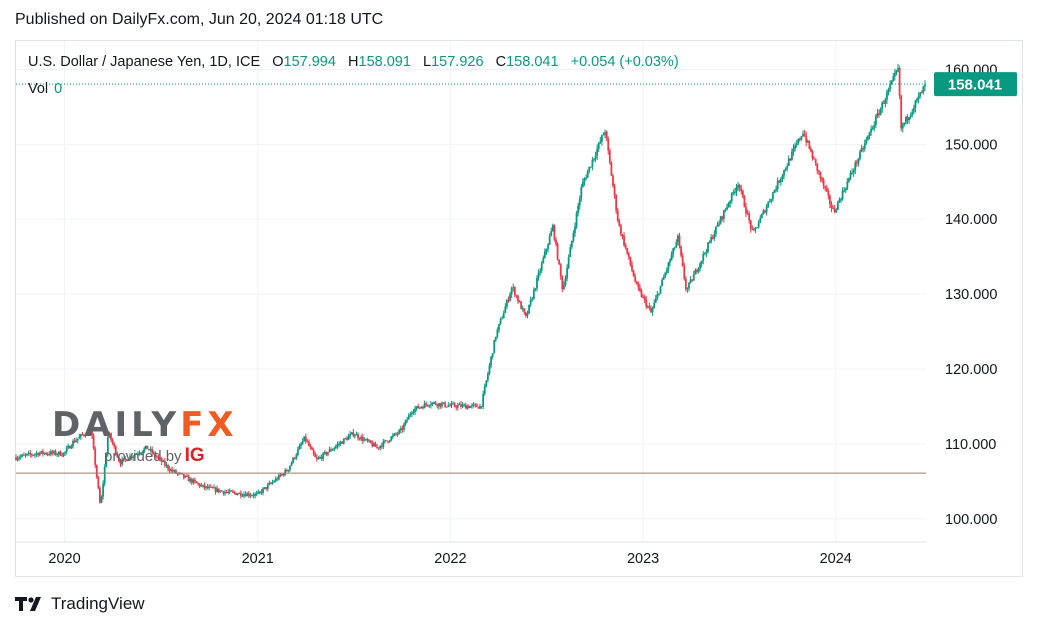 This screenshot has height=630, width=1038. Describe the element at coordinates (309, 62) in the screenshot. I see `open-value: 157.994` at that location.